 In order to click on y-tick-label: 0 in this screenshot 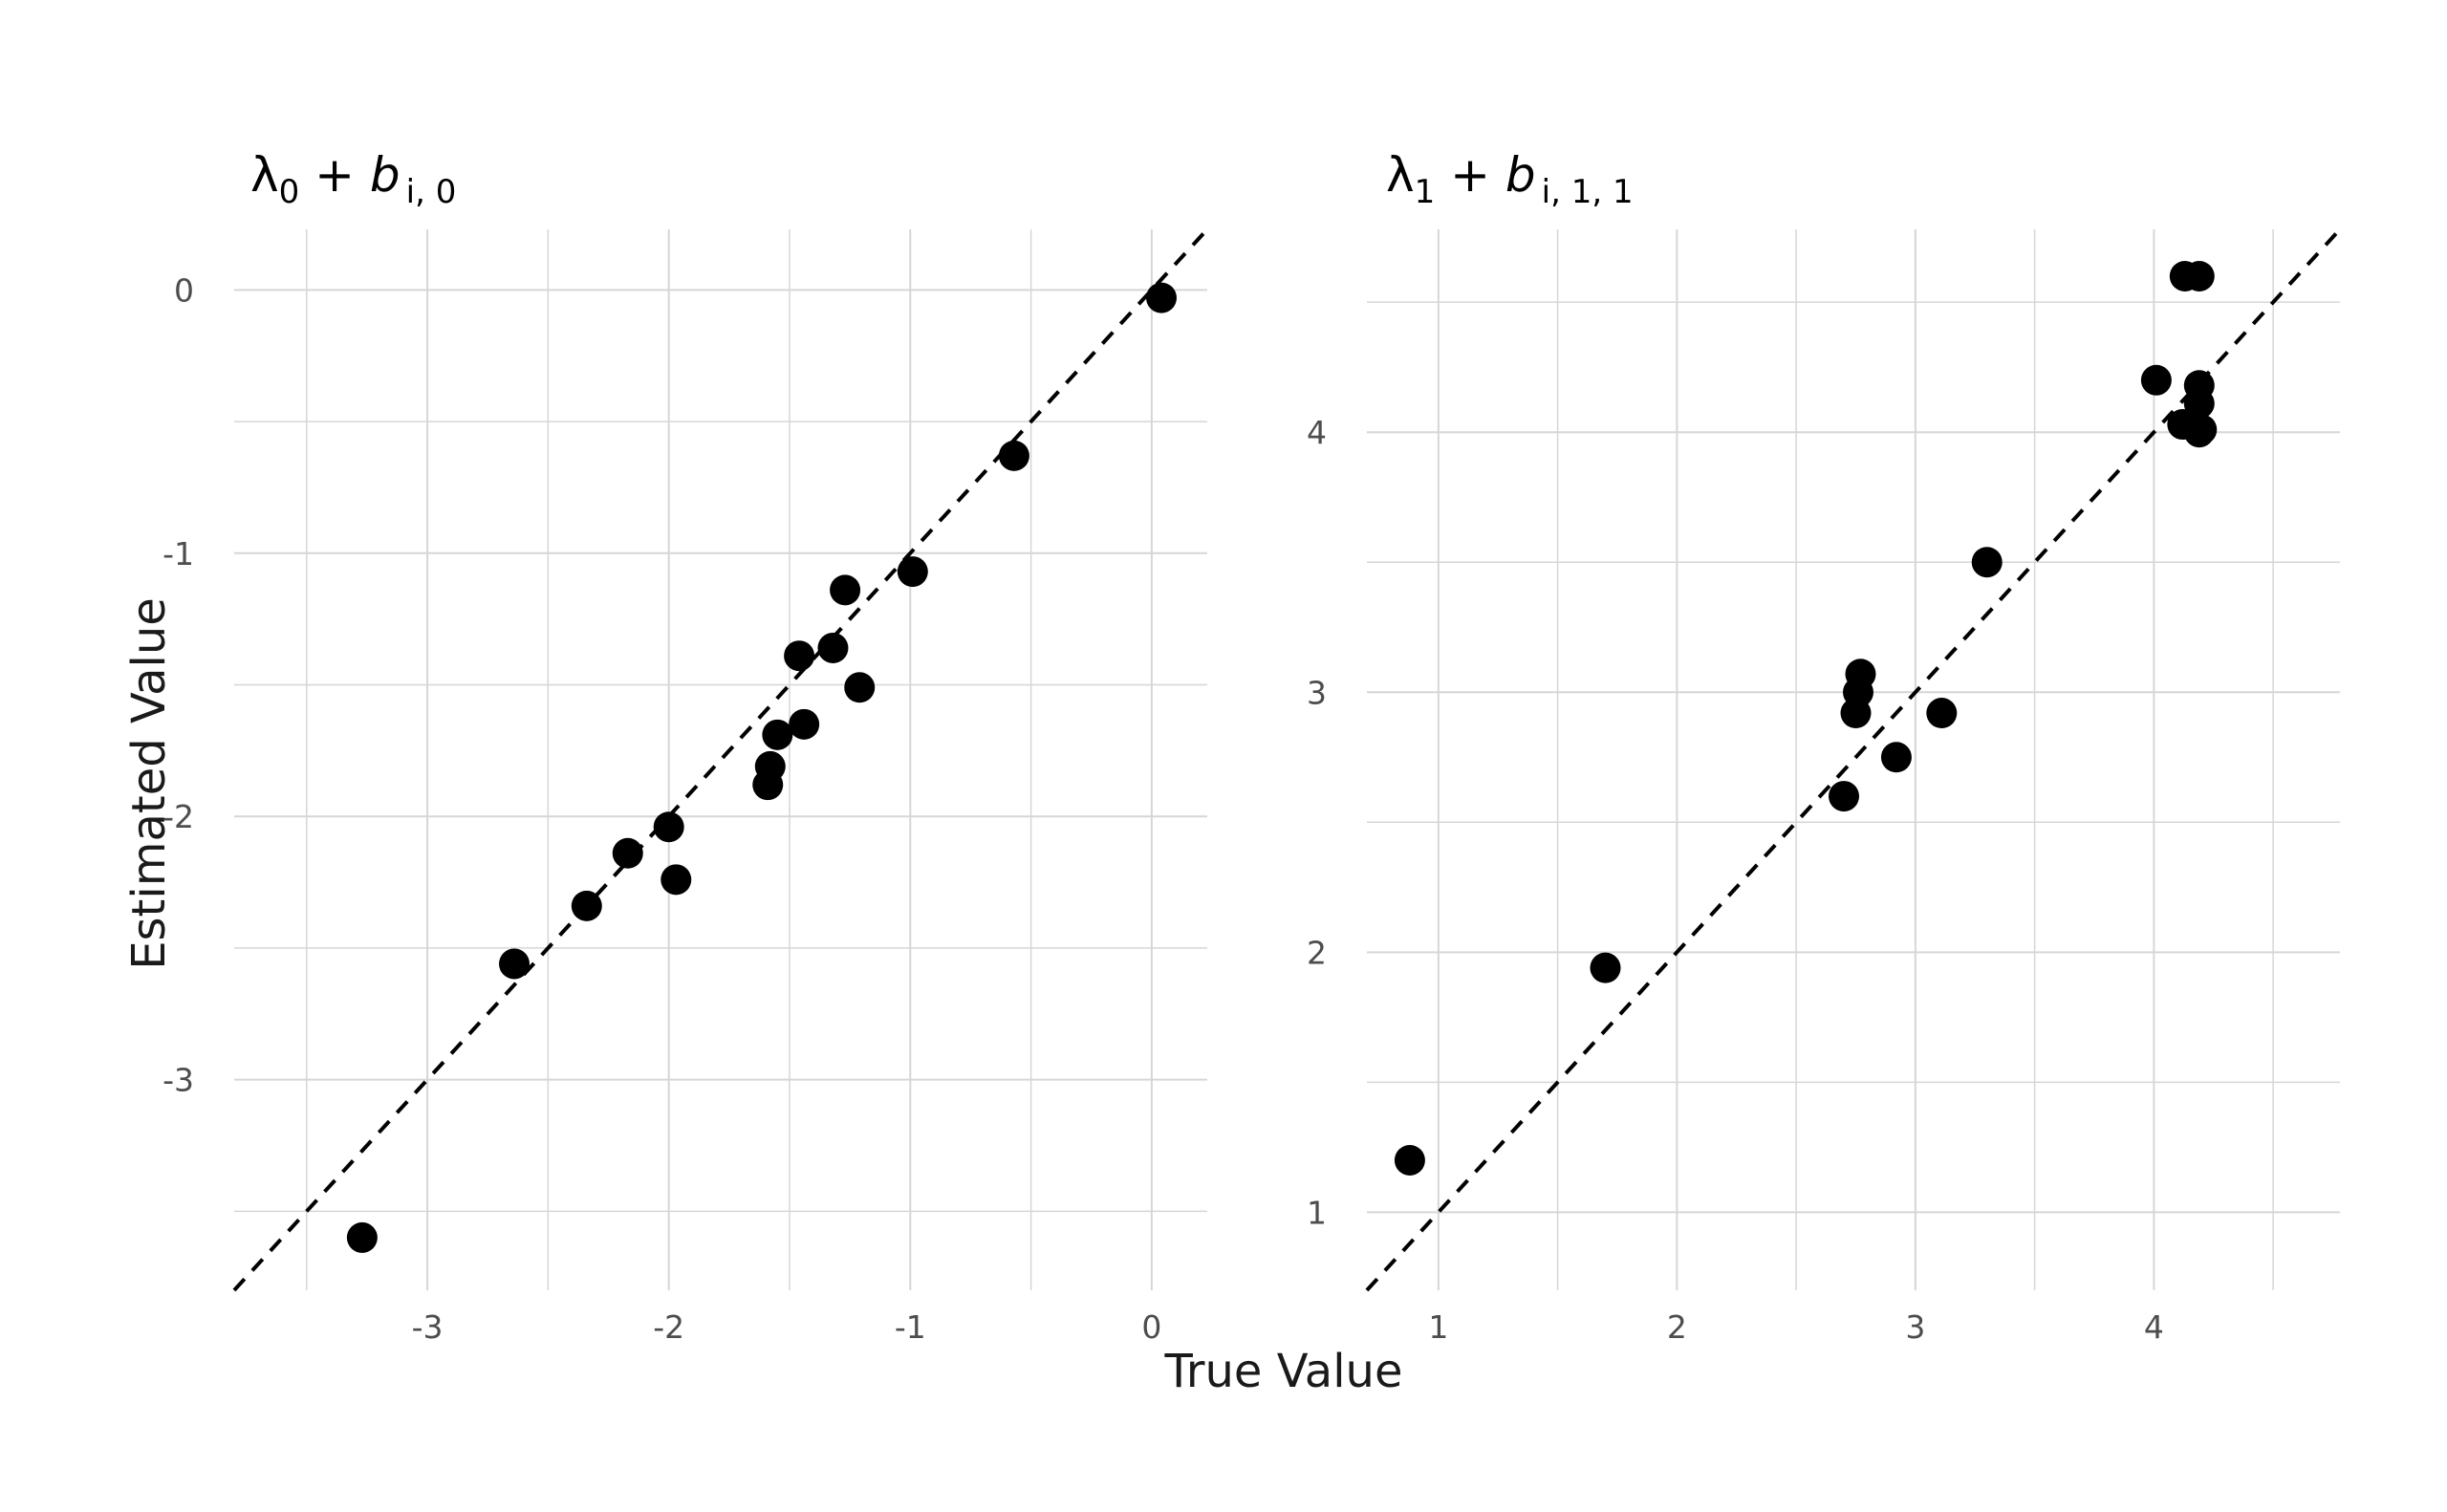, I will do `click(184, 290)`.